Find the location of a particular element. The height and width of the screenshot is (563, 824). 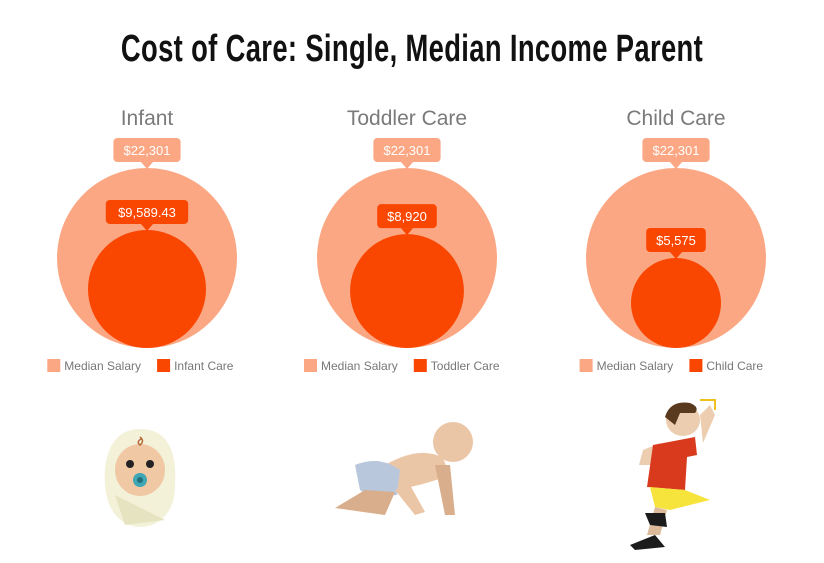

running-child-icon is located at coordinates (673, 474).